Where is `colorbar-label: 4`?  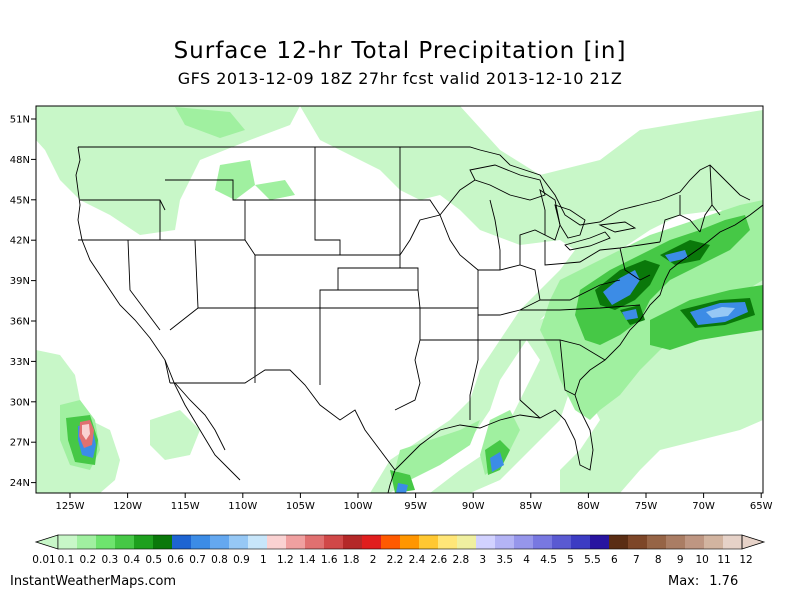
colorbar-label: 4 is located at coordinates (526, 560).